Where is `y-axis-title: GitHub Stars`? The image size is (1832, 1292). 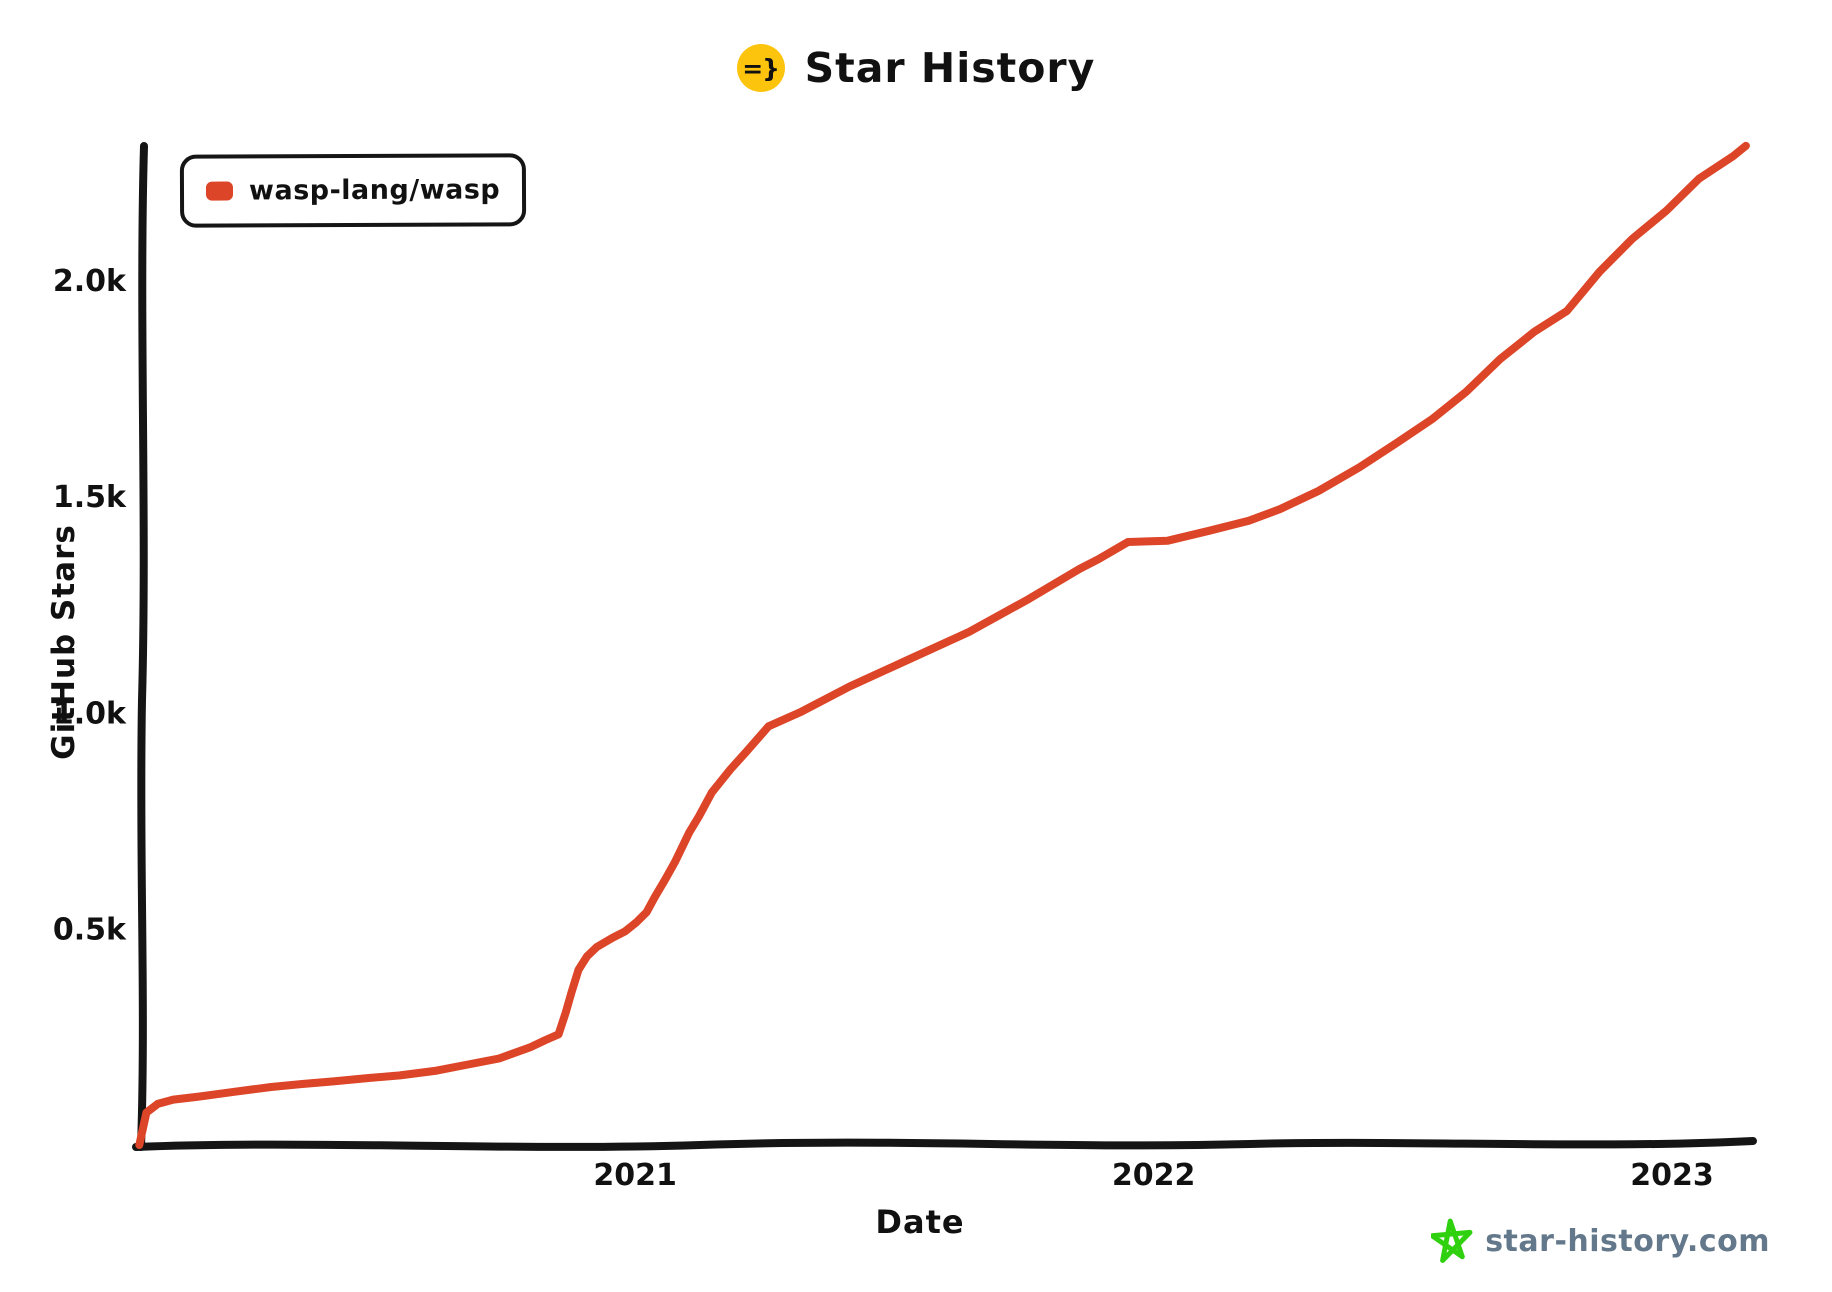 y-axis-title: GitHub Stars is located at coordinates (64, 642).